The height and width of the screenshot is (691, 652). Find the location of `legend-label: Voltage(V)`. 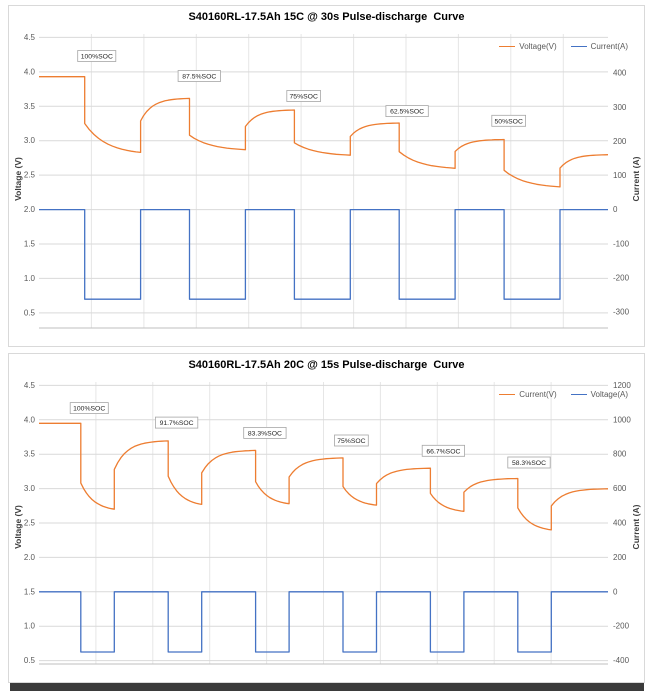

legend-label: Voltage(V) is located at coordinates (538, 46).